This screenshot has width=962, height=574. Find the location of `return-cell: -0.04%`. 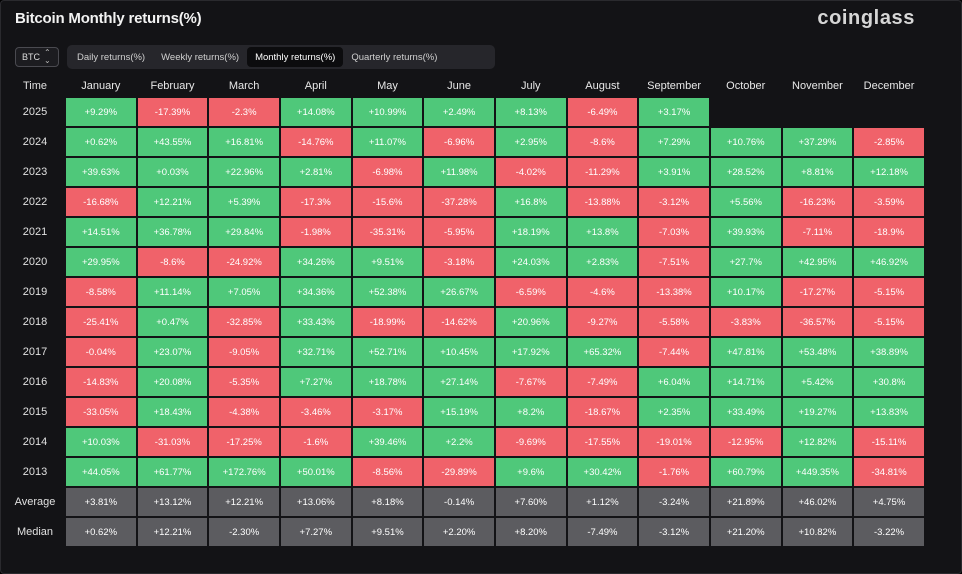

return-cell: -0.04% is located at coordinates (101, 352).